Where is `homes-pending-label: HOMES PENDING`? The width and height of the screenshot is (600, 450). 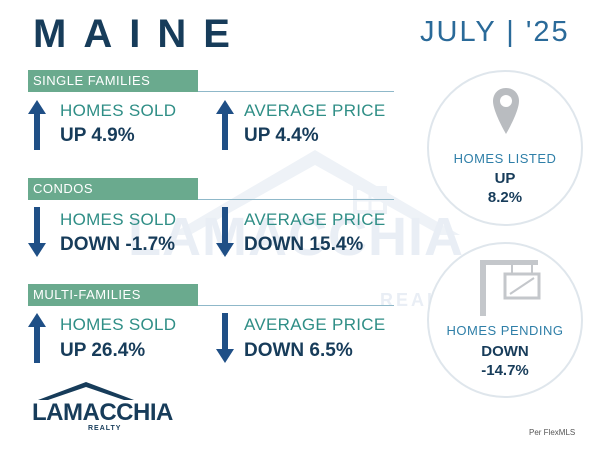
homes-pending-label: HOMES PENDING is located at coordinates (505, 330).